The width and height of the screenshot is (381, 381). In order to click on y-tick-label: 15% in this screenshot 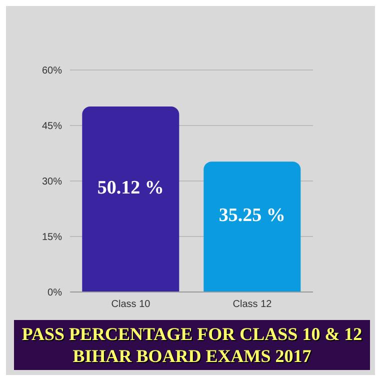, I will do `click(52, 238)`.